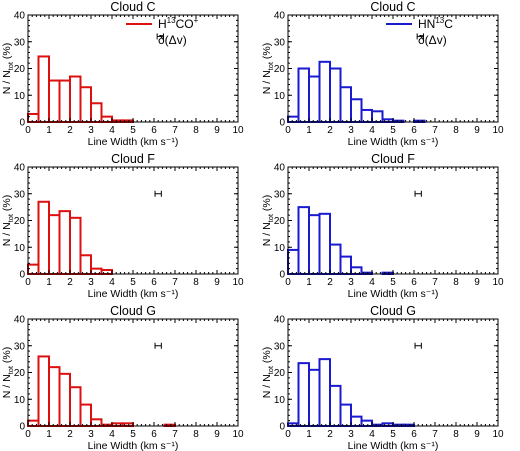  What do you see at coordinates (154, 130) in the screenshot?
I see `x-tick-label: 6` at bounding box center [154, 130].